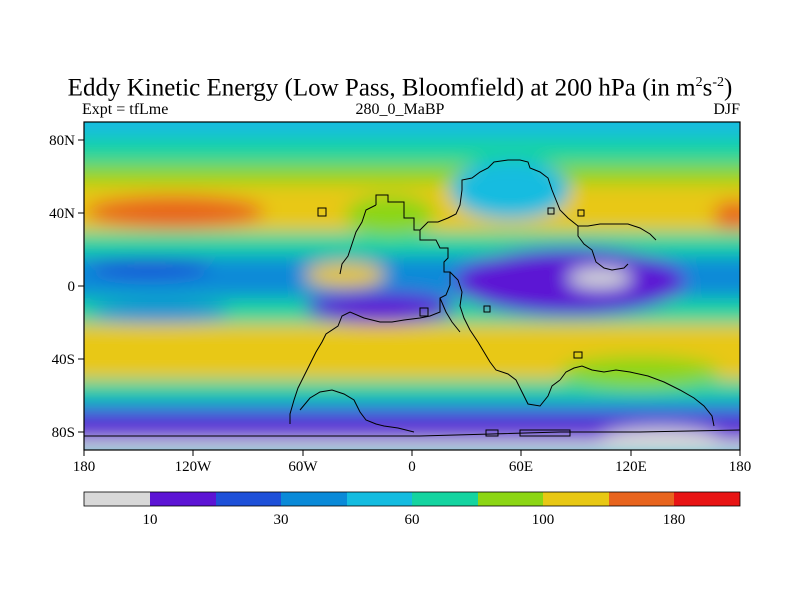 This screenshot has width=800, height=600. I want to click on lat-label-80s: 80S, so click(63, 433).